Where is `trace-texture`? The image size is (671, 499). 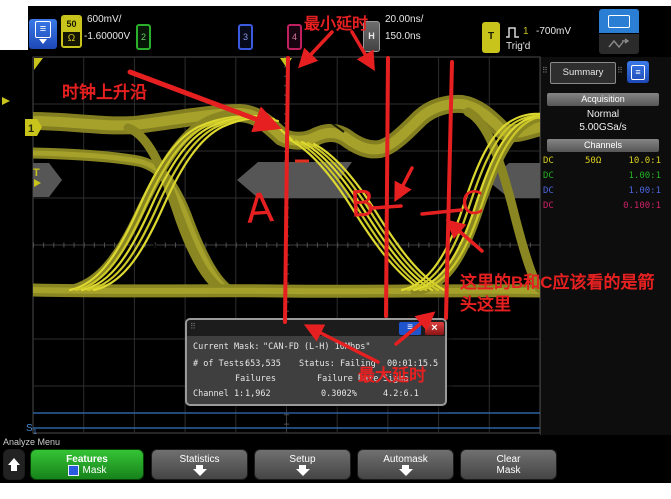 trace-texture is located at coordinates (225, 188).